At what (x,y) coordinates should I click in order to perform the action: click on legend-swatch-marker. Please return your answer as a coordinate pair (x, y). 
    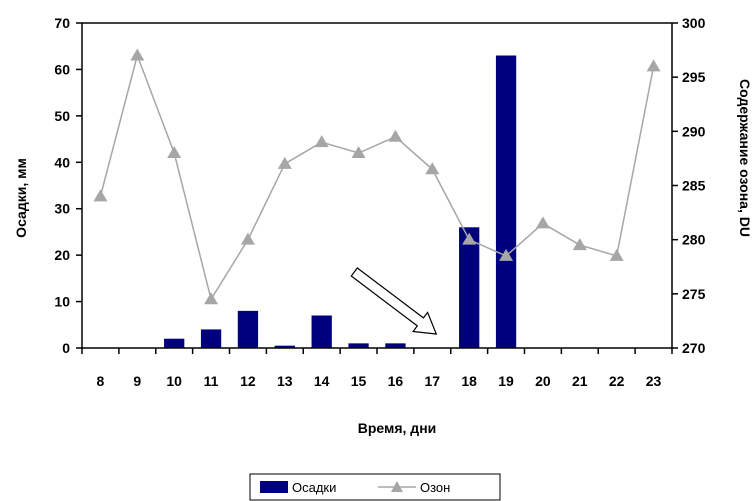
    Looking at the image, I should click on (397, 486).